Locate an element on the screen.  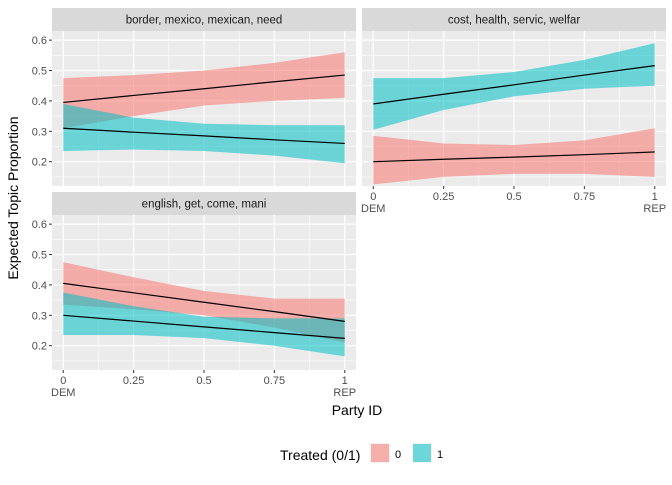
legend-key-treated-1: 1 is located at coordinates (427, 453).